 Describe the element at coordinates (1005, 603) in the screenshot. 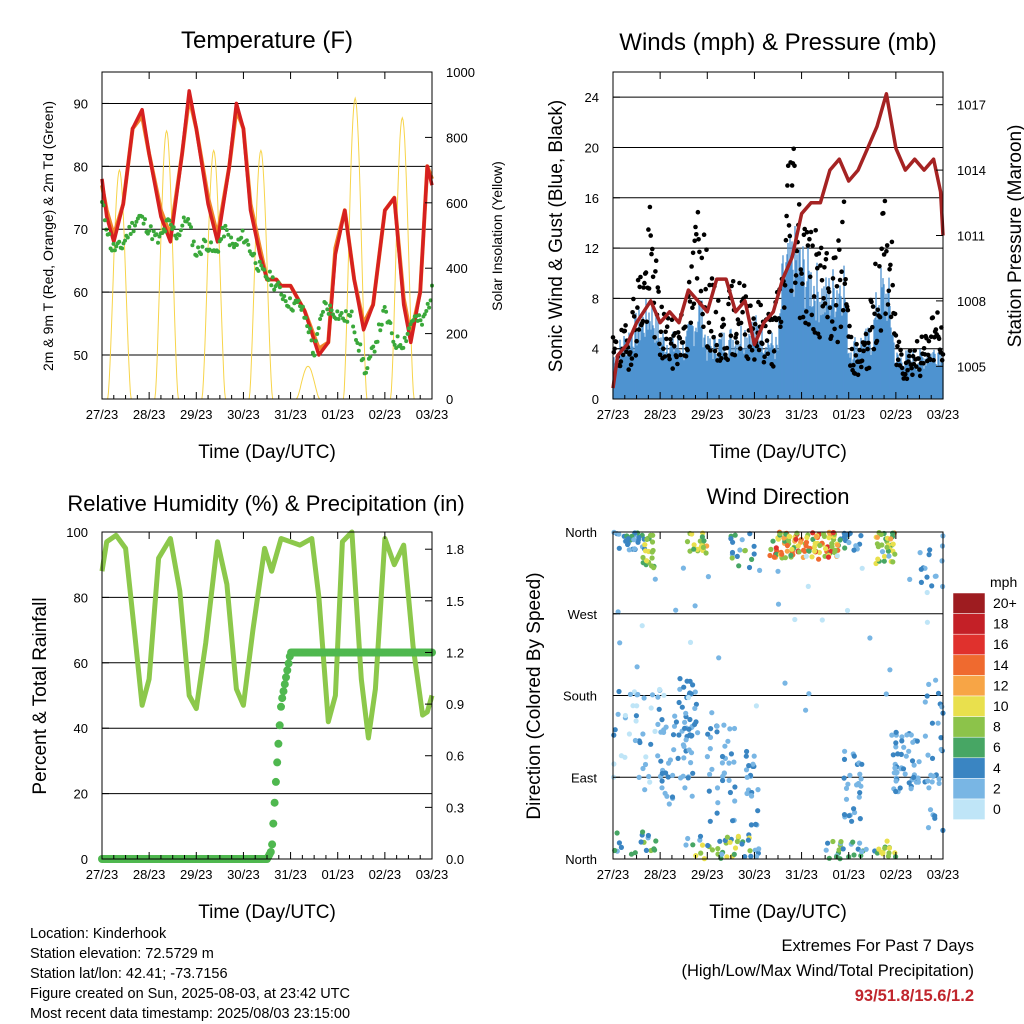

I see `legend-label: 20+` at that location.